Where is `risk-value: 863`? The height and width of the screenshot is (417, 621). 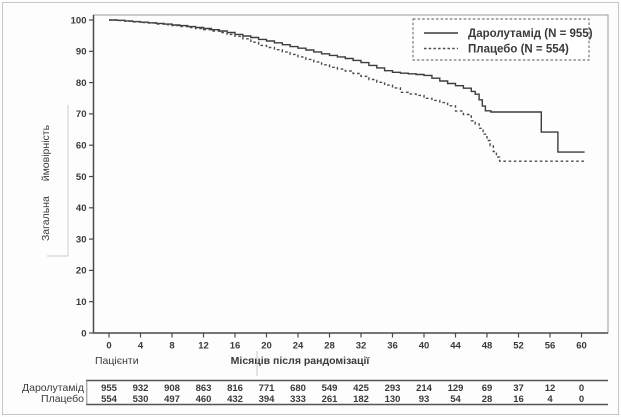 risk-value: 863 is located at coordinates (204, 388).